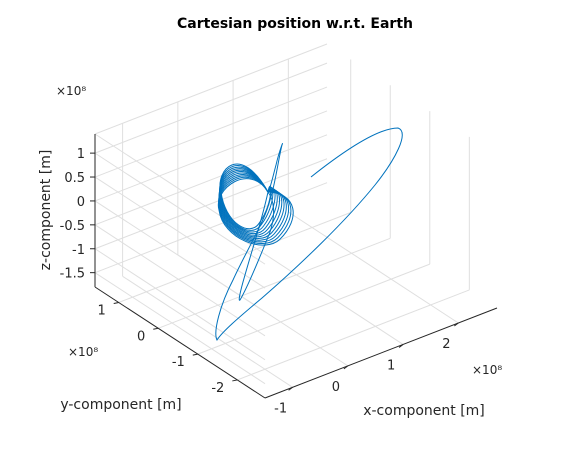 This screenshot has height=450, width=570. Describe the element at coordinates (336, 387) in the screenshot. I see `x-tick-label: 0` at that location.